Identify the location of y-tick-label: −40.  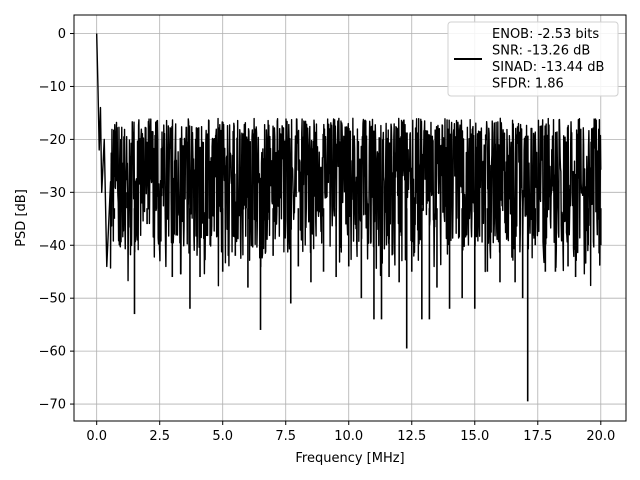
(52, 246).